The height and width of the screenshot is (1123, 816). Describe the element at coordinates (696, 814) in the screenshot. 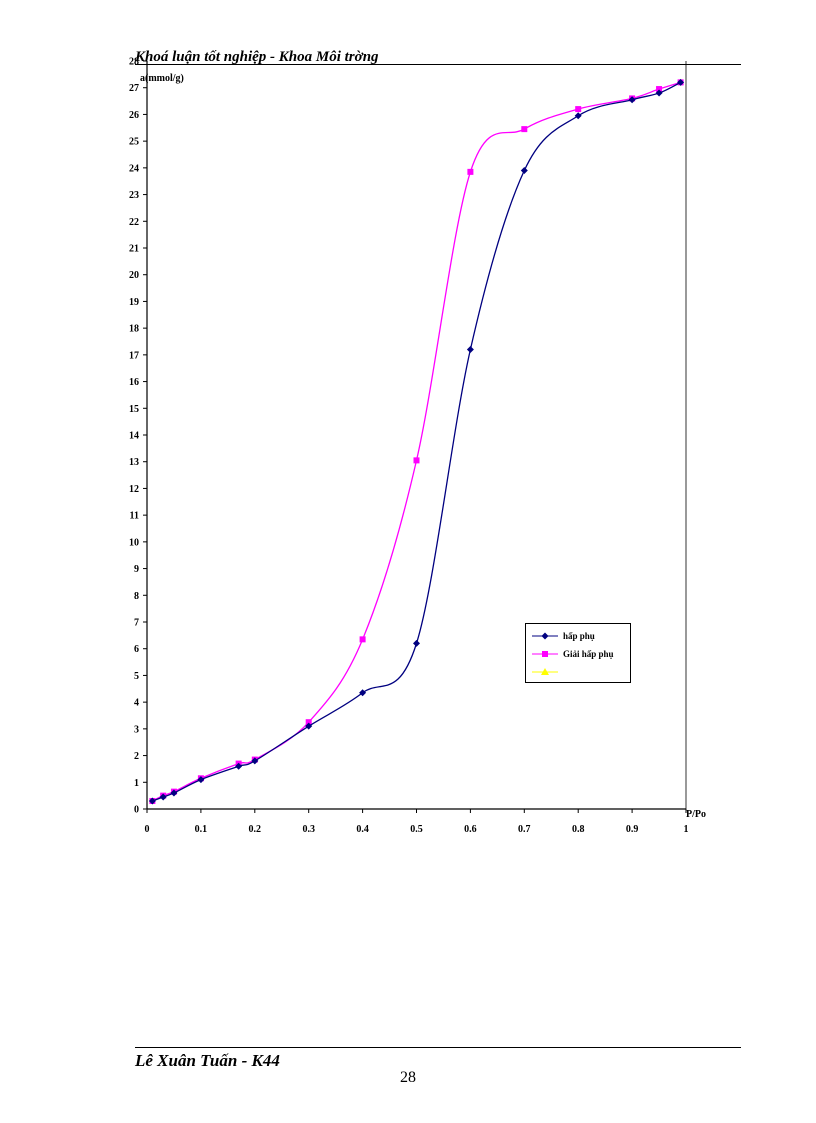

I see `x-axis-label: P/Po` at that location.